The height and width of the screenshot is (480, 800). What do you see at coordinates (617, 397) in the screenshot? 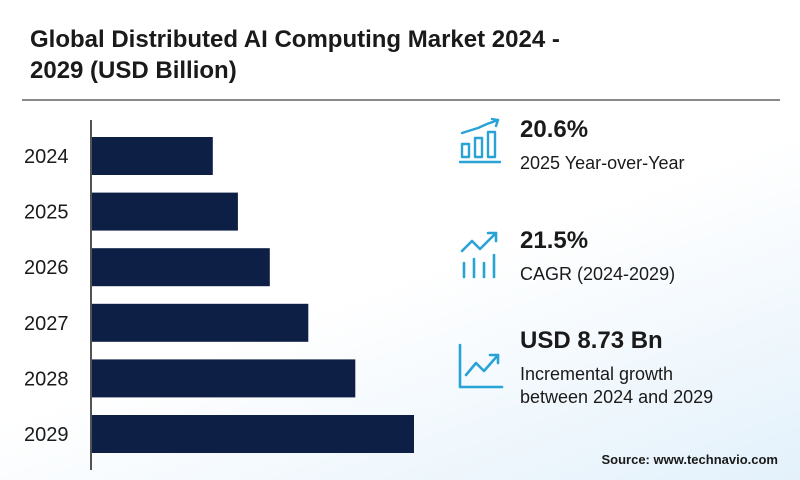
I see `stat-incremental-desc-line-2: between 2024 and 2029` at bounding box center [617, 397].